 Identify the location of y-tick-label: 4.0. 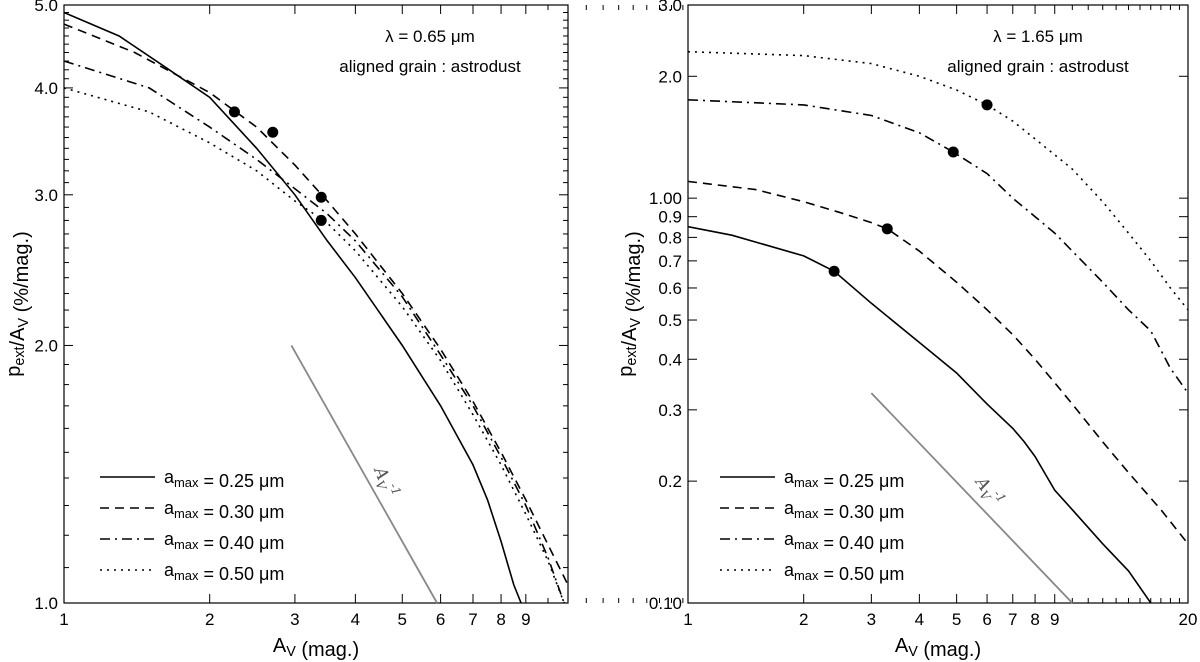
(46, 88).